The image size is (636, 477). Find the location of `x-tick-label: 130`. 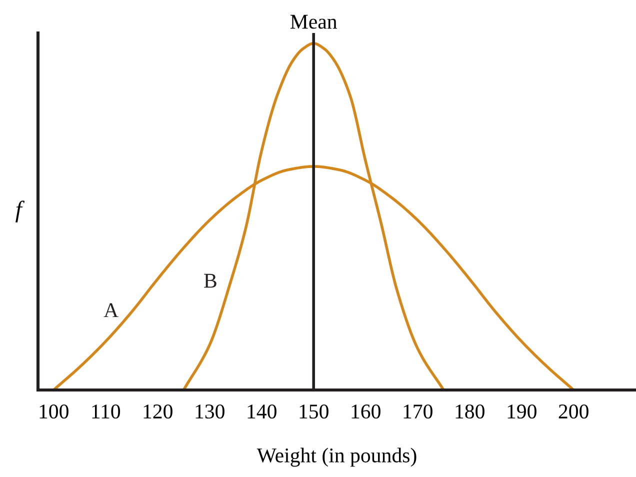

x-tick-label: 130 is located at coordinates (210, 411).